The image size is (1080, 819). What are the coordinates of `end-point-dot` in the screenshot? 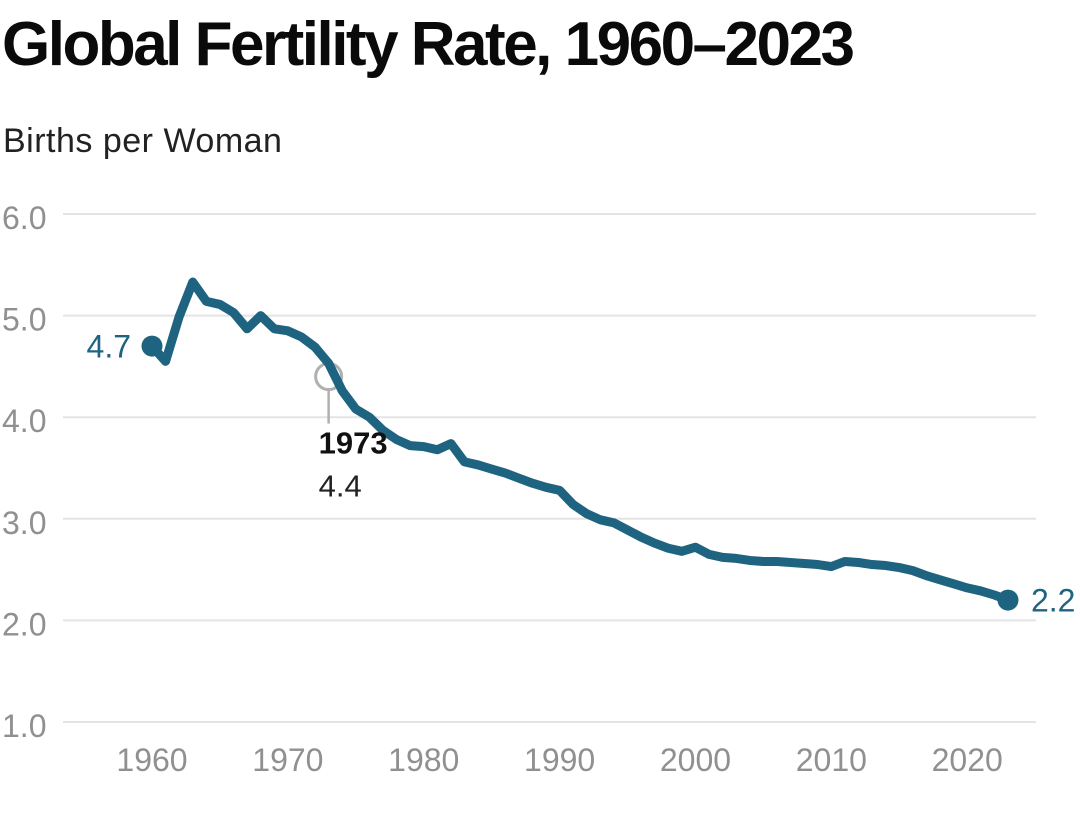 It's located at (1008, 600).